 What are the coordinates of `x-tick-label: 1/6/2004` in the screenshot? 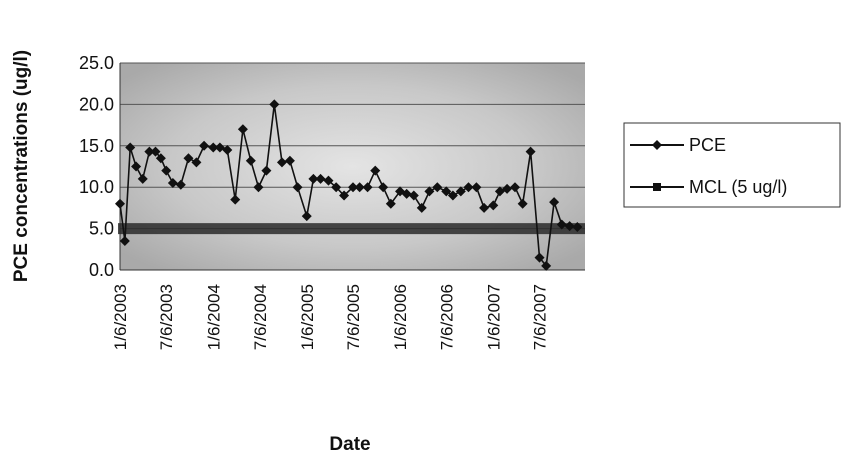 It's located at (213, 317).